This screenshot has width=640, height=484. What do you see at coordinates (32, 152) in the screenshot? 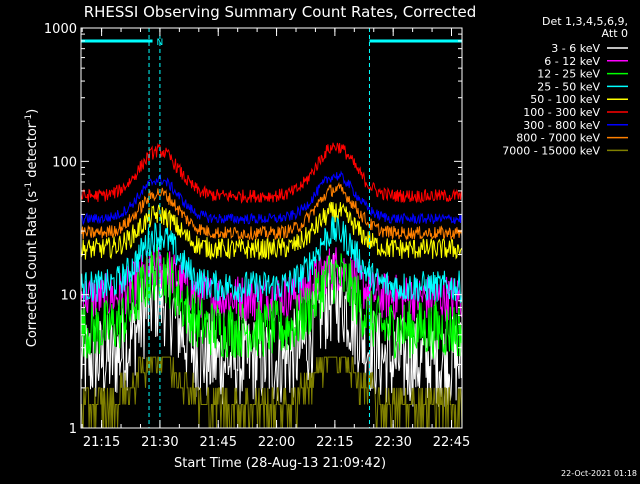
I see `y-axis-label-mid: detector` at bounding box center [32, 152].